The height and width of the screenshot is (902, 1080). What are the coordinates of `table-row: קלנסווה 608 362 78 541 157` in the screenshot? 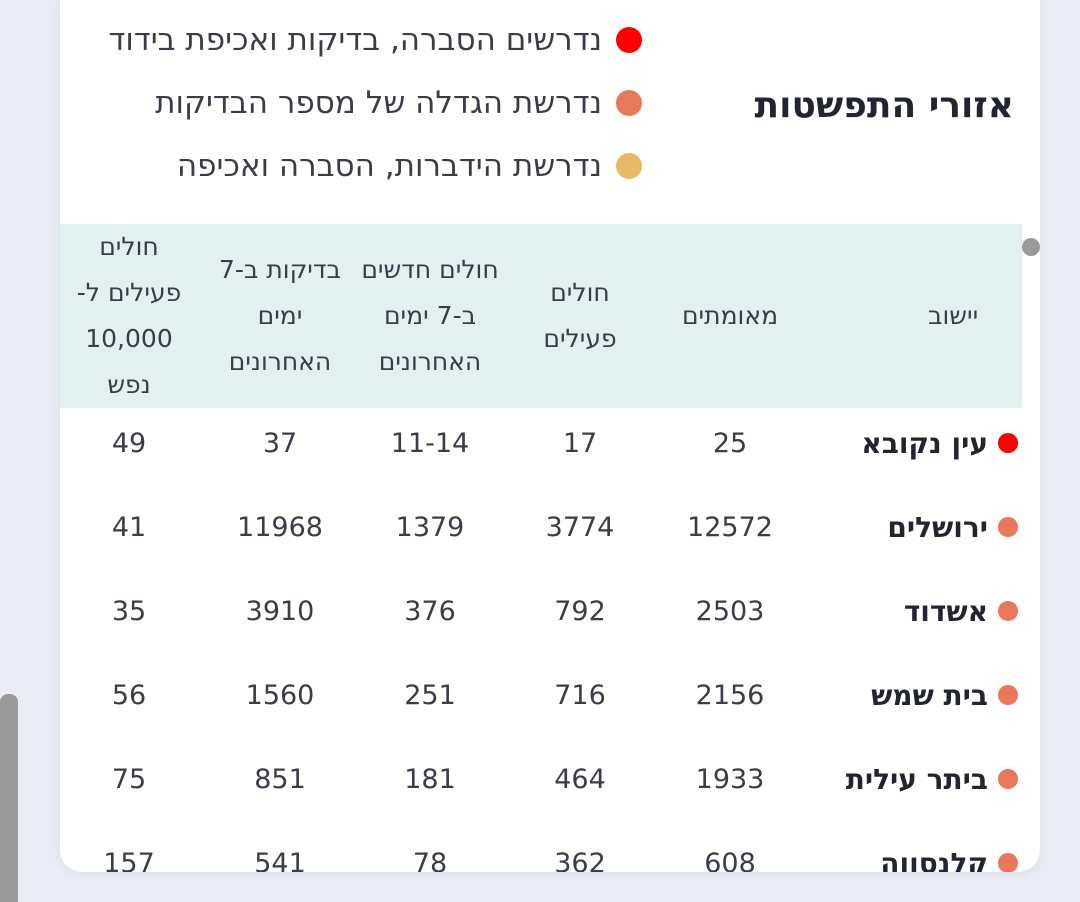 It's located at (541, 846).